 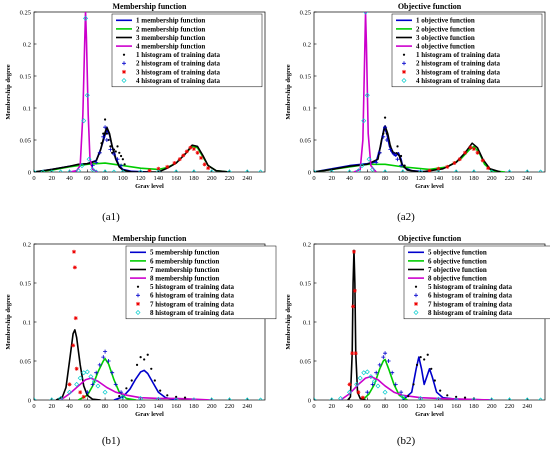 What do you see at coordinates (69, 406) in the screenshot?
I see `x-tick-label: 40` at bounding box center [69, 406].